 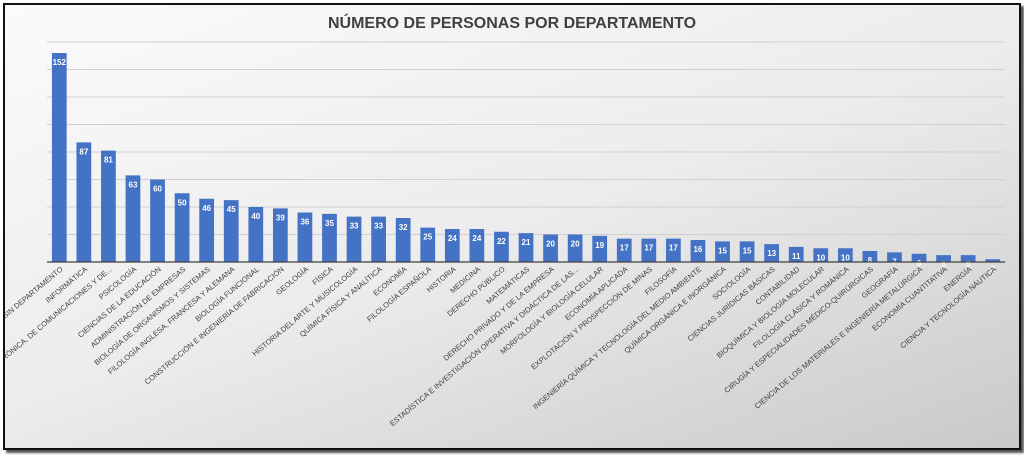 What do you see at coordinates (870, 260) in the screenshot?
I see `data-label: 8` at bounding box center [870, 260].